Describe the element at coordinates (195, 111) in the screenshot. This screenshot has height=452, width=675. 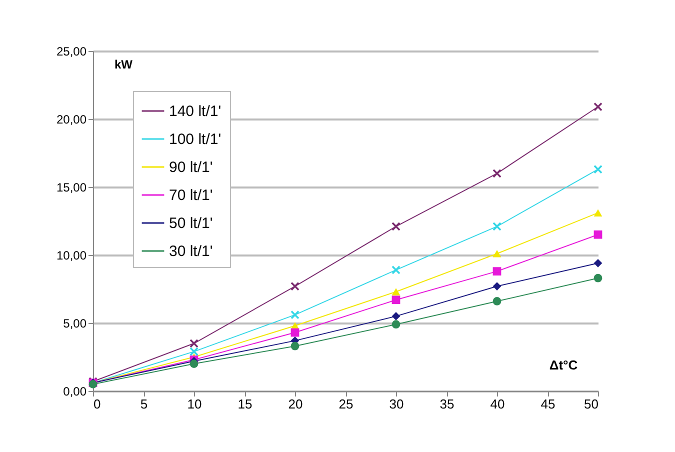
I see `legend-label: 140 lt/1'` at that location.